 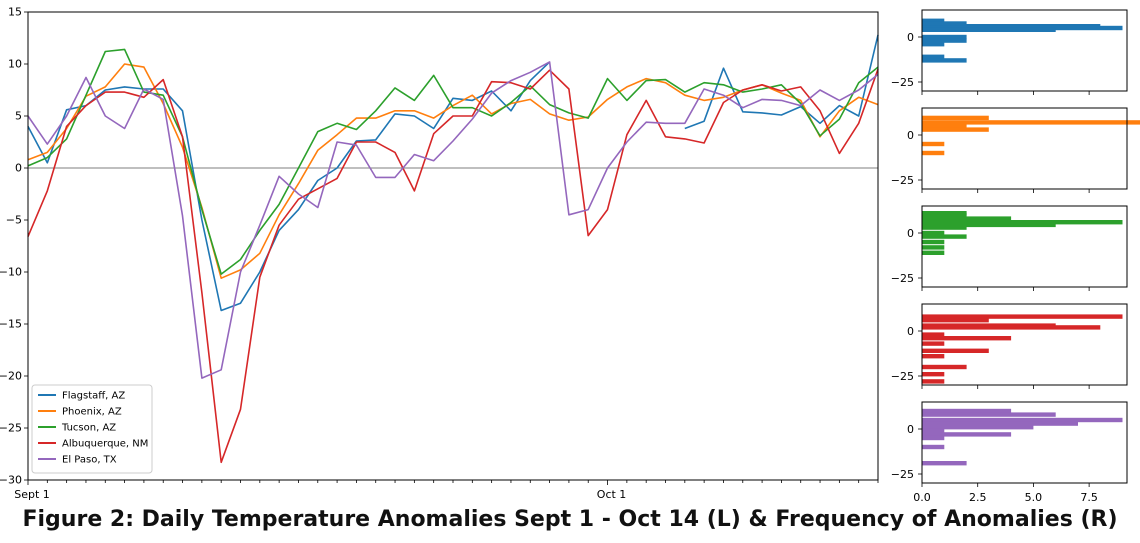 I want to click on y-tick-label: −30, so click(x=11, y=480).